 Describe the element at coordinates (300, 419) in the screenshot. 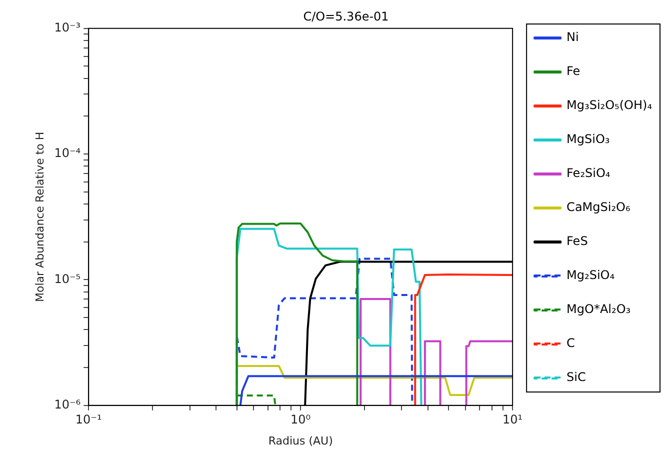

I see `x-tick-label: 10⁰` at that location.